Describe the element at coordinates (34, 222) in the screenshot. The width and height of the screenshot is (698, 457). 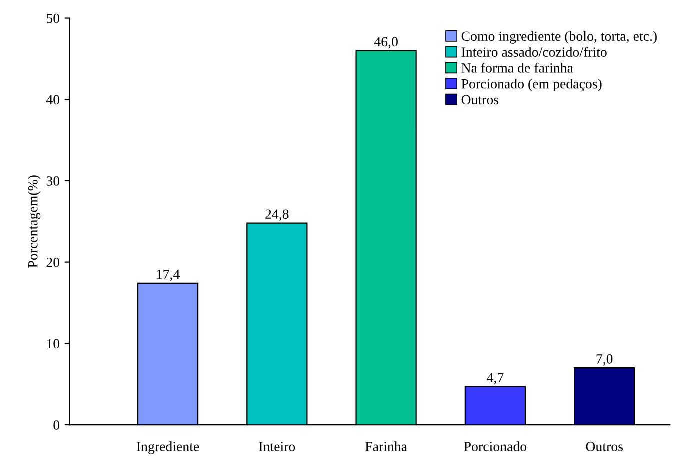
I see `y-axis-title: Porcentagem(%)` at that location.